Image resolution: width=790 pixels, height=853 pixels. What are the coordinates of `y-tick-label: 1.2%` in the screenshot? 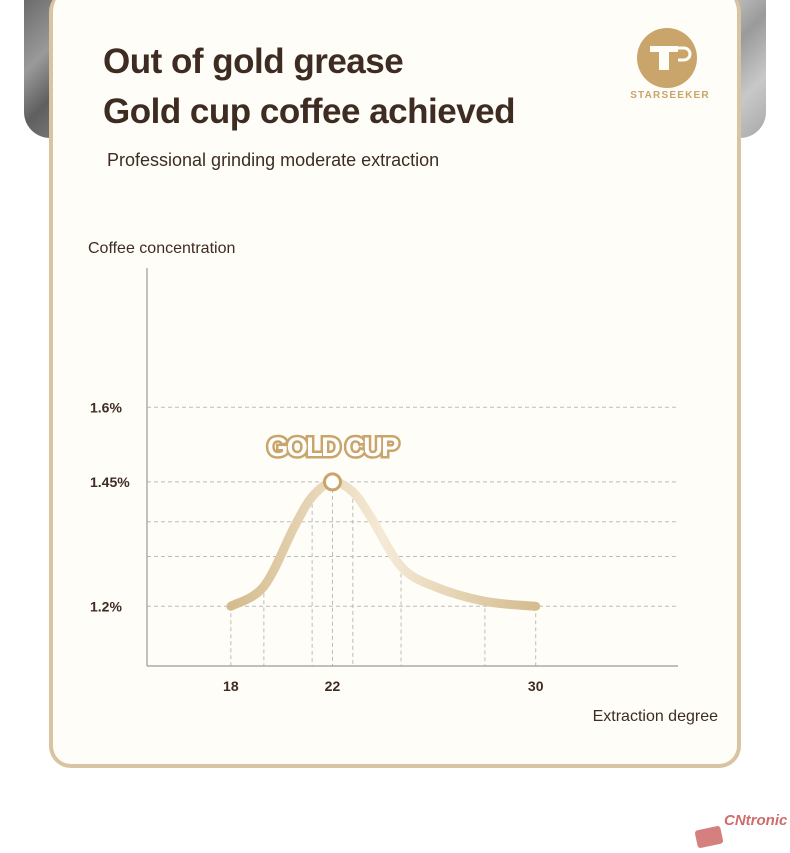 It's located at (106, 606).